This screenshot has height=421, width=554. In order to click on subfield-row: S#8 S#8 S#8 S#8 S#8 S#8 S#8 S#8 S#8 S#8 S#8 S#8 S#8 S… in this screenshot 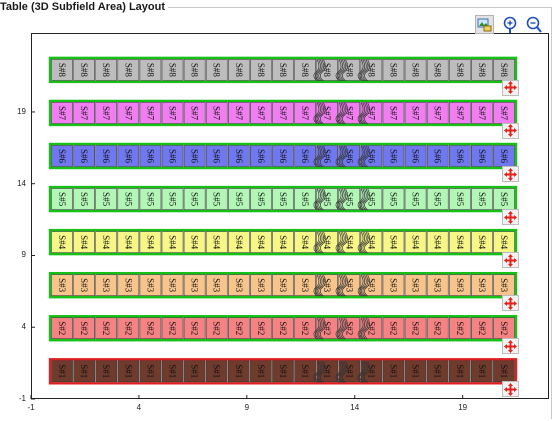, I will do `click(283, 70)`.